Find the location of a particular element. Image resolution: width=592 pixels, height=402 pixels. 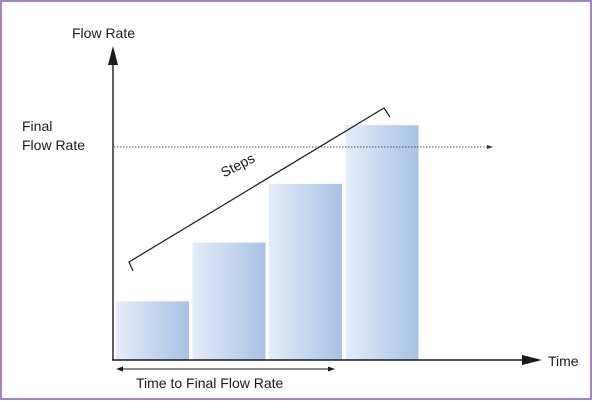

x-axis-arrowhead is located at coordinates (532, 360).